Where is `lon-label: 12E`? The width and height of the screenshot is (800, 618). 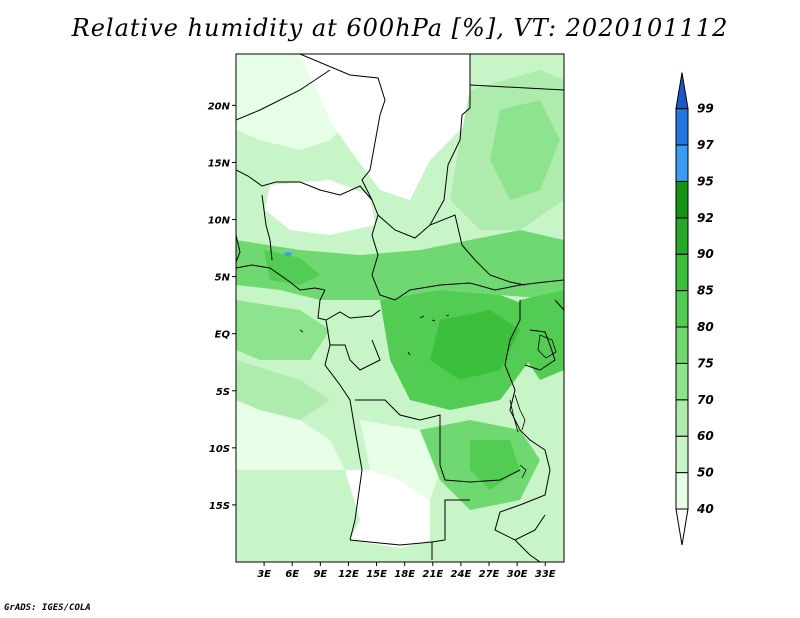 lon-label: 12E is located at coordinates (348, 574).